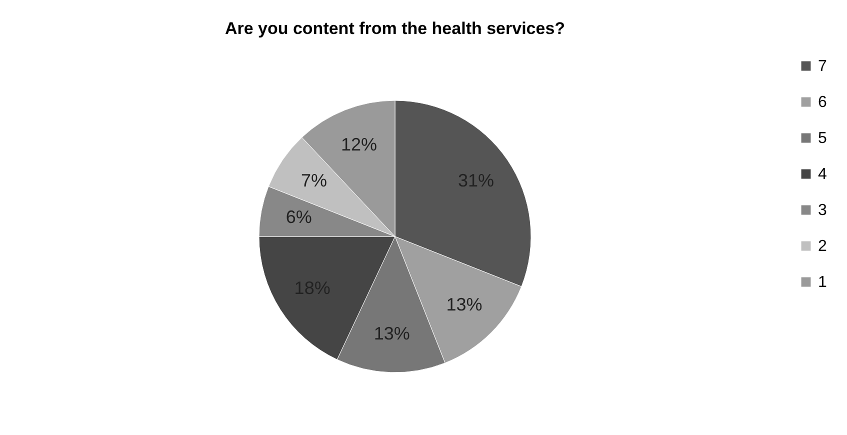  I want to click on legend-label: 2, so click(822, 246).